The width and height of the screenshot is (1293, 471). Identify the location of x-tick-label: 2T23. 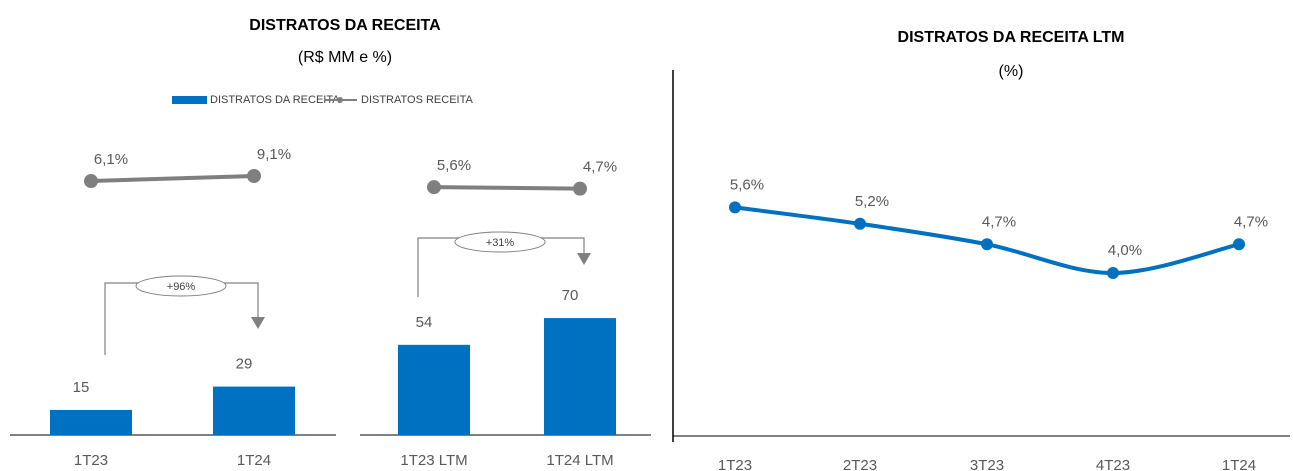
(860, 464).